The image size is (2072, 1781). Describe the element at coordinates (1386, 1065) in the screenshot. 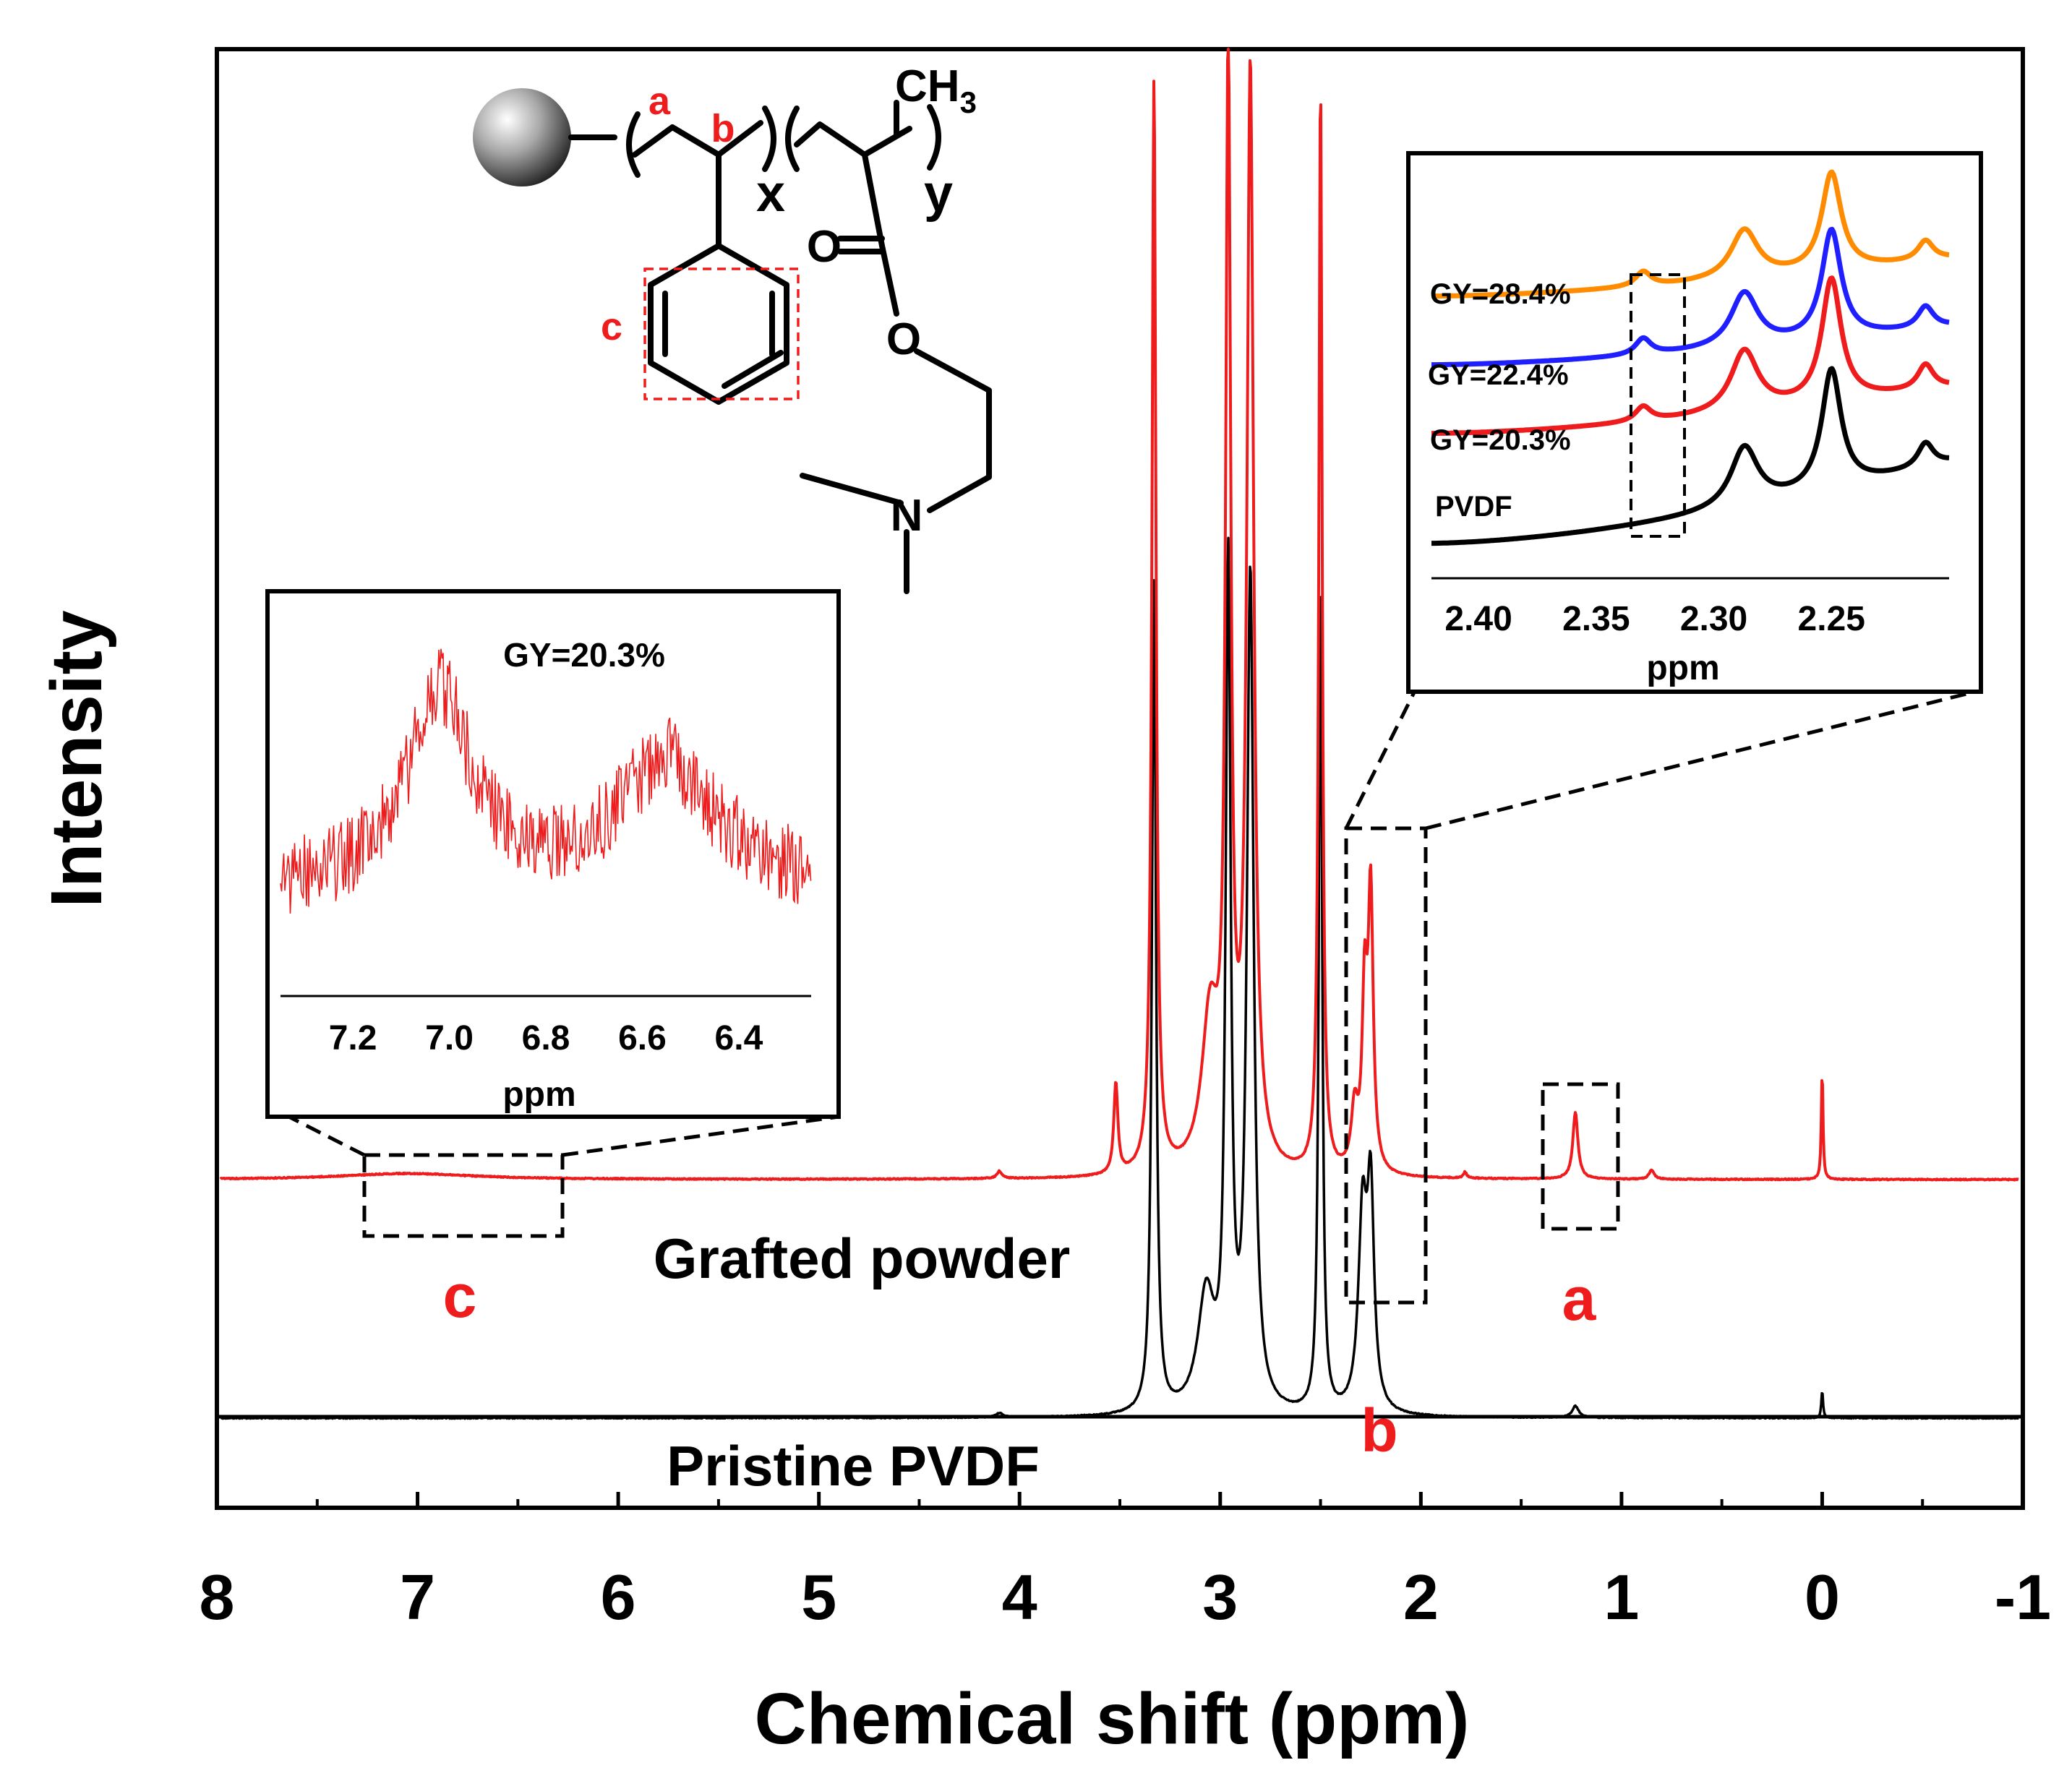

I see `region-box-b` at that location.